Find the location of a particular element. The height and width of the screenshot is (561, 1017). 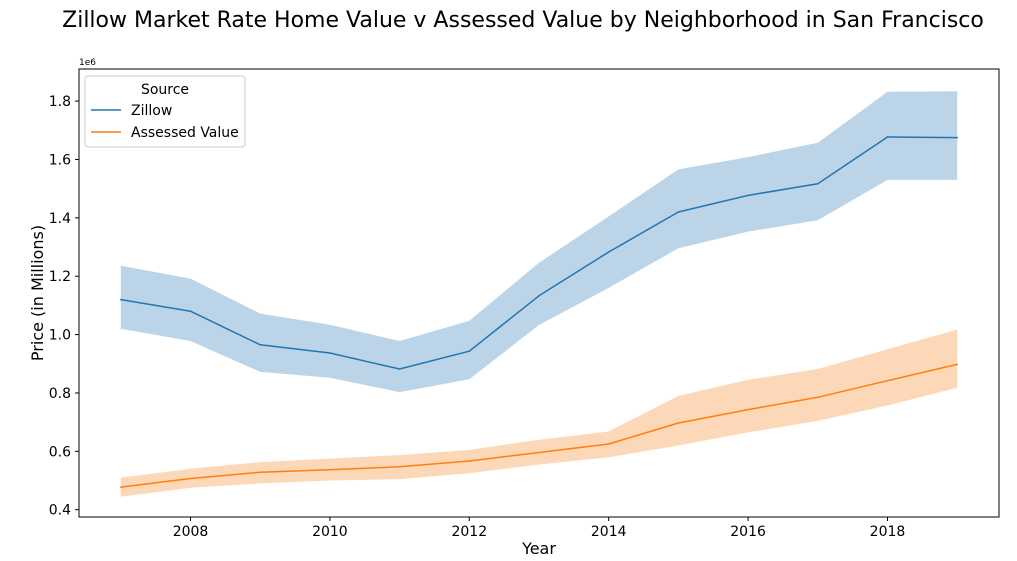

y-offset-label: 1e6 is located at coordinates (87, 63).